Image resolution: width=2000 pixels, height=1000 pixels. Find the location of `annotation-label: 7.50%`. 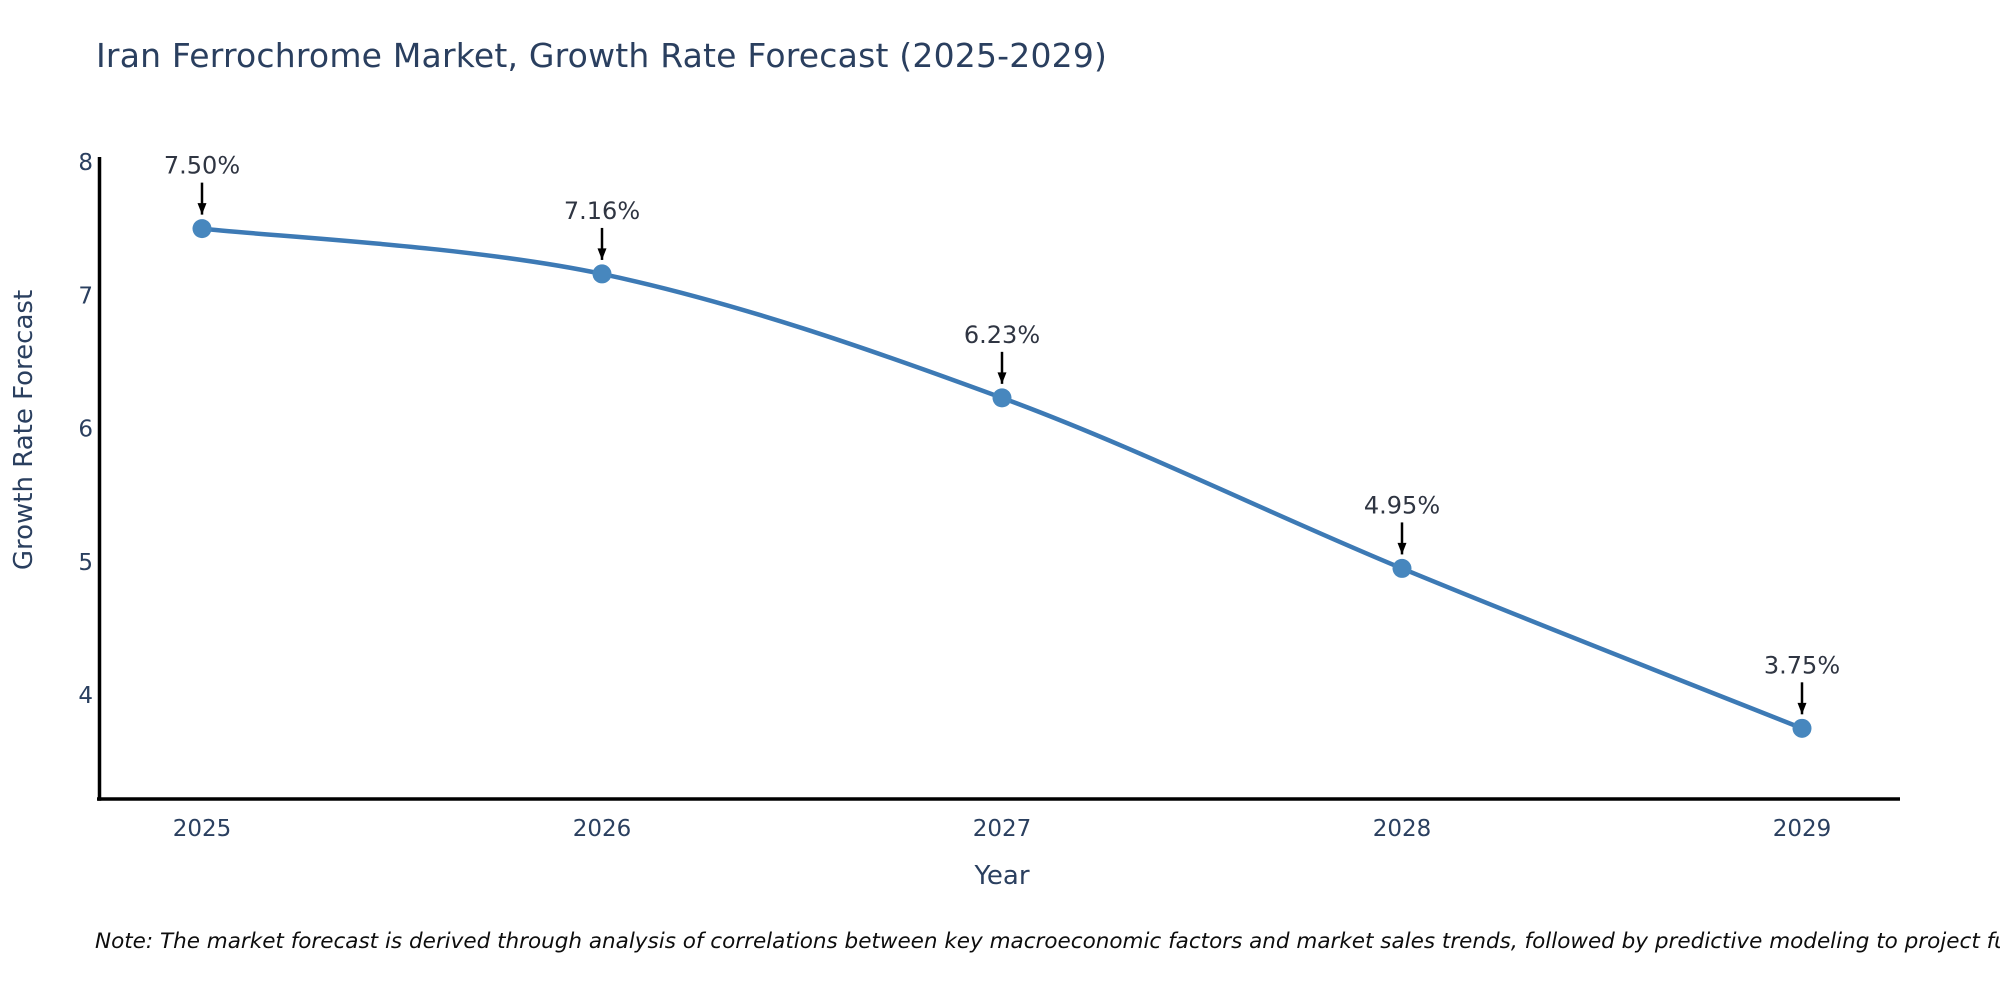

annotation-label: 7.50% is located at coordinates (202, 166).